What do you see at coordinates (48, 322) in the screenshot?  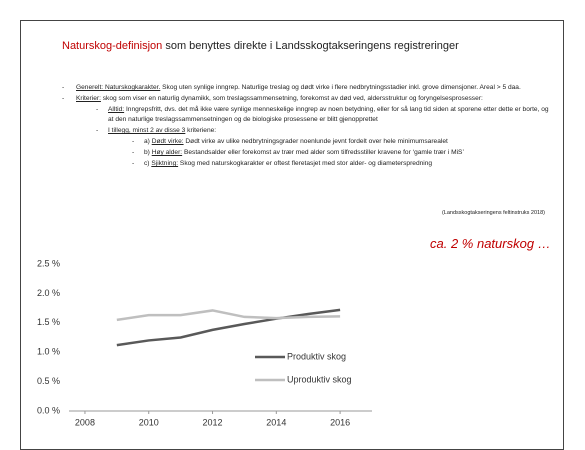 I see `y-tick-label: 1.5 %` at bounding box center [48, 322].